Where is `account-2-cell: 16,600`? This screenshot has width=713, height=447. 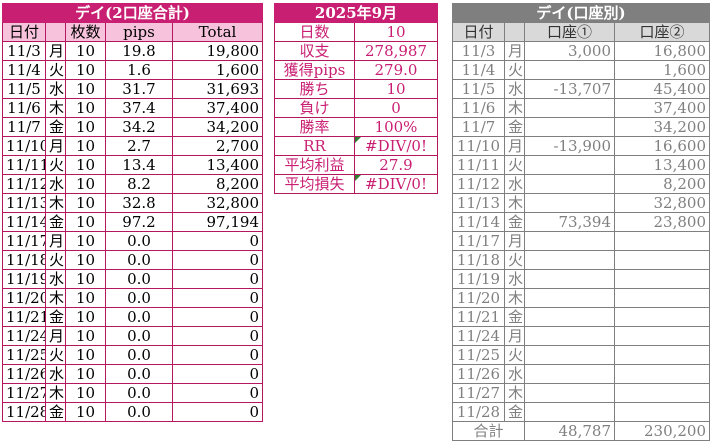 account-2-cell: 16,600 is located at coordinates (662, 146).